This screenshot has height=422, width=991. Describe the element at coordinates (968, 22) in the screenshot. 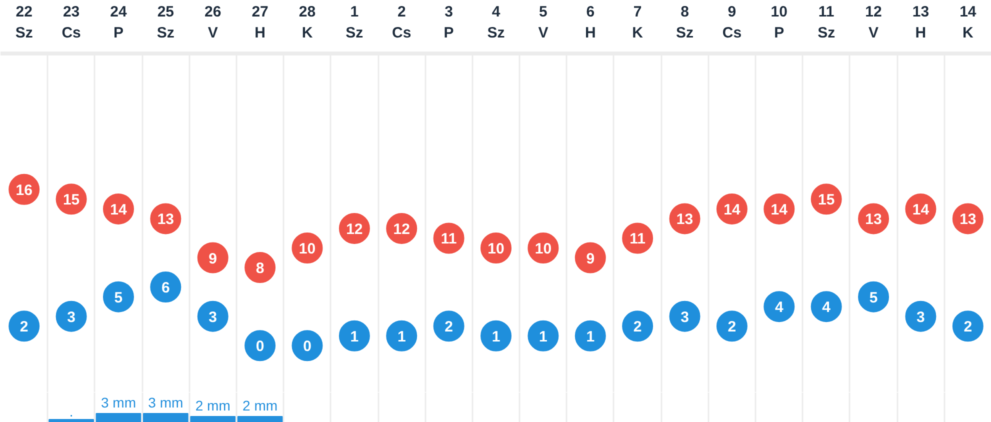

I see `x-tick-label: 14 K` at that location.